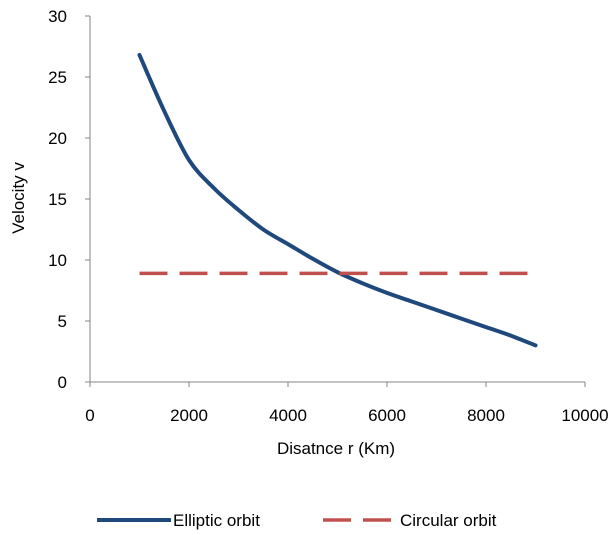  What do you see at coordinates (387, 415) in the screenshot?
I see `x-tick-label: 6000` at bounding box center [387, 415].